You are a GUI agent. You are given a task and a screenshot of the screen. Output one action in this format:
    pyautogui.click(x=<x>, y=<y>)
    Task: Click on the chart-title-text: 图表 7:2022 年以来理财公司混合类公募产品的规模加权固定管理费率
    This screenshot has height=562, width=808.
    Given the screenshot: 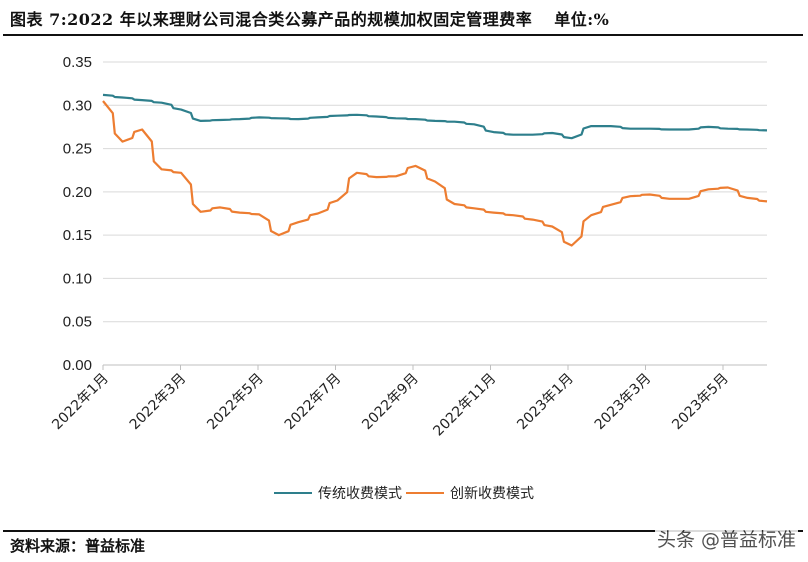 What is the action you would take?
    pyautogui.click(x=271, y=19)
    